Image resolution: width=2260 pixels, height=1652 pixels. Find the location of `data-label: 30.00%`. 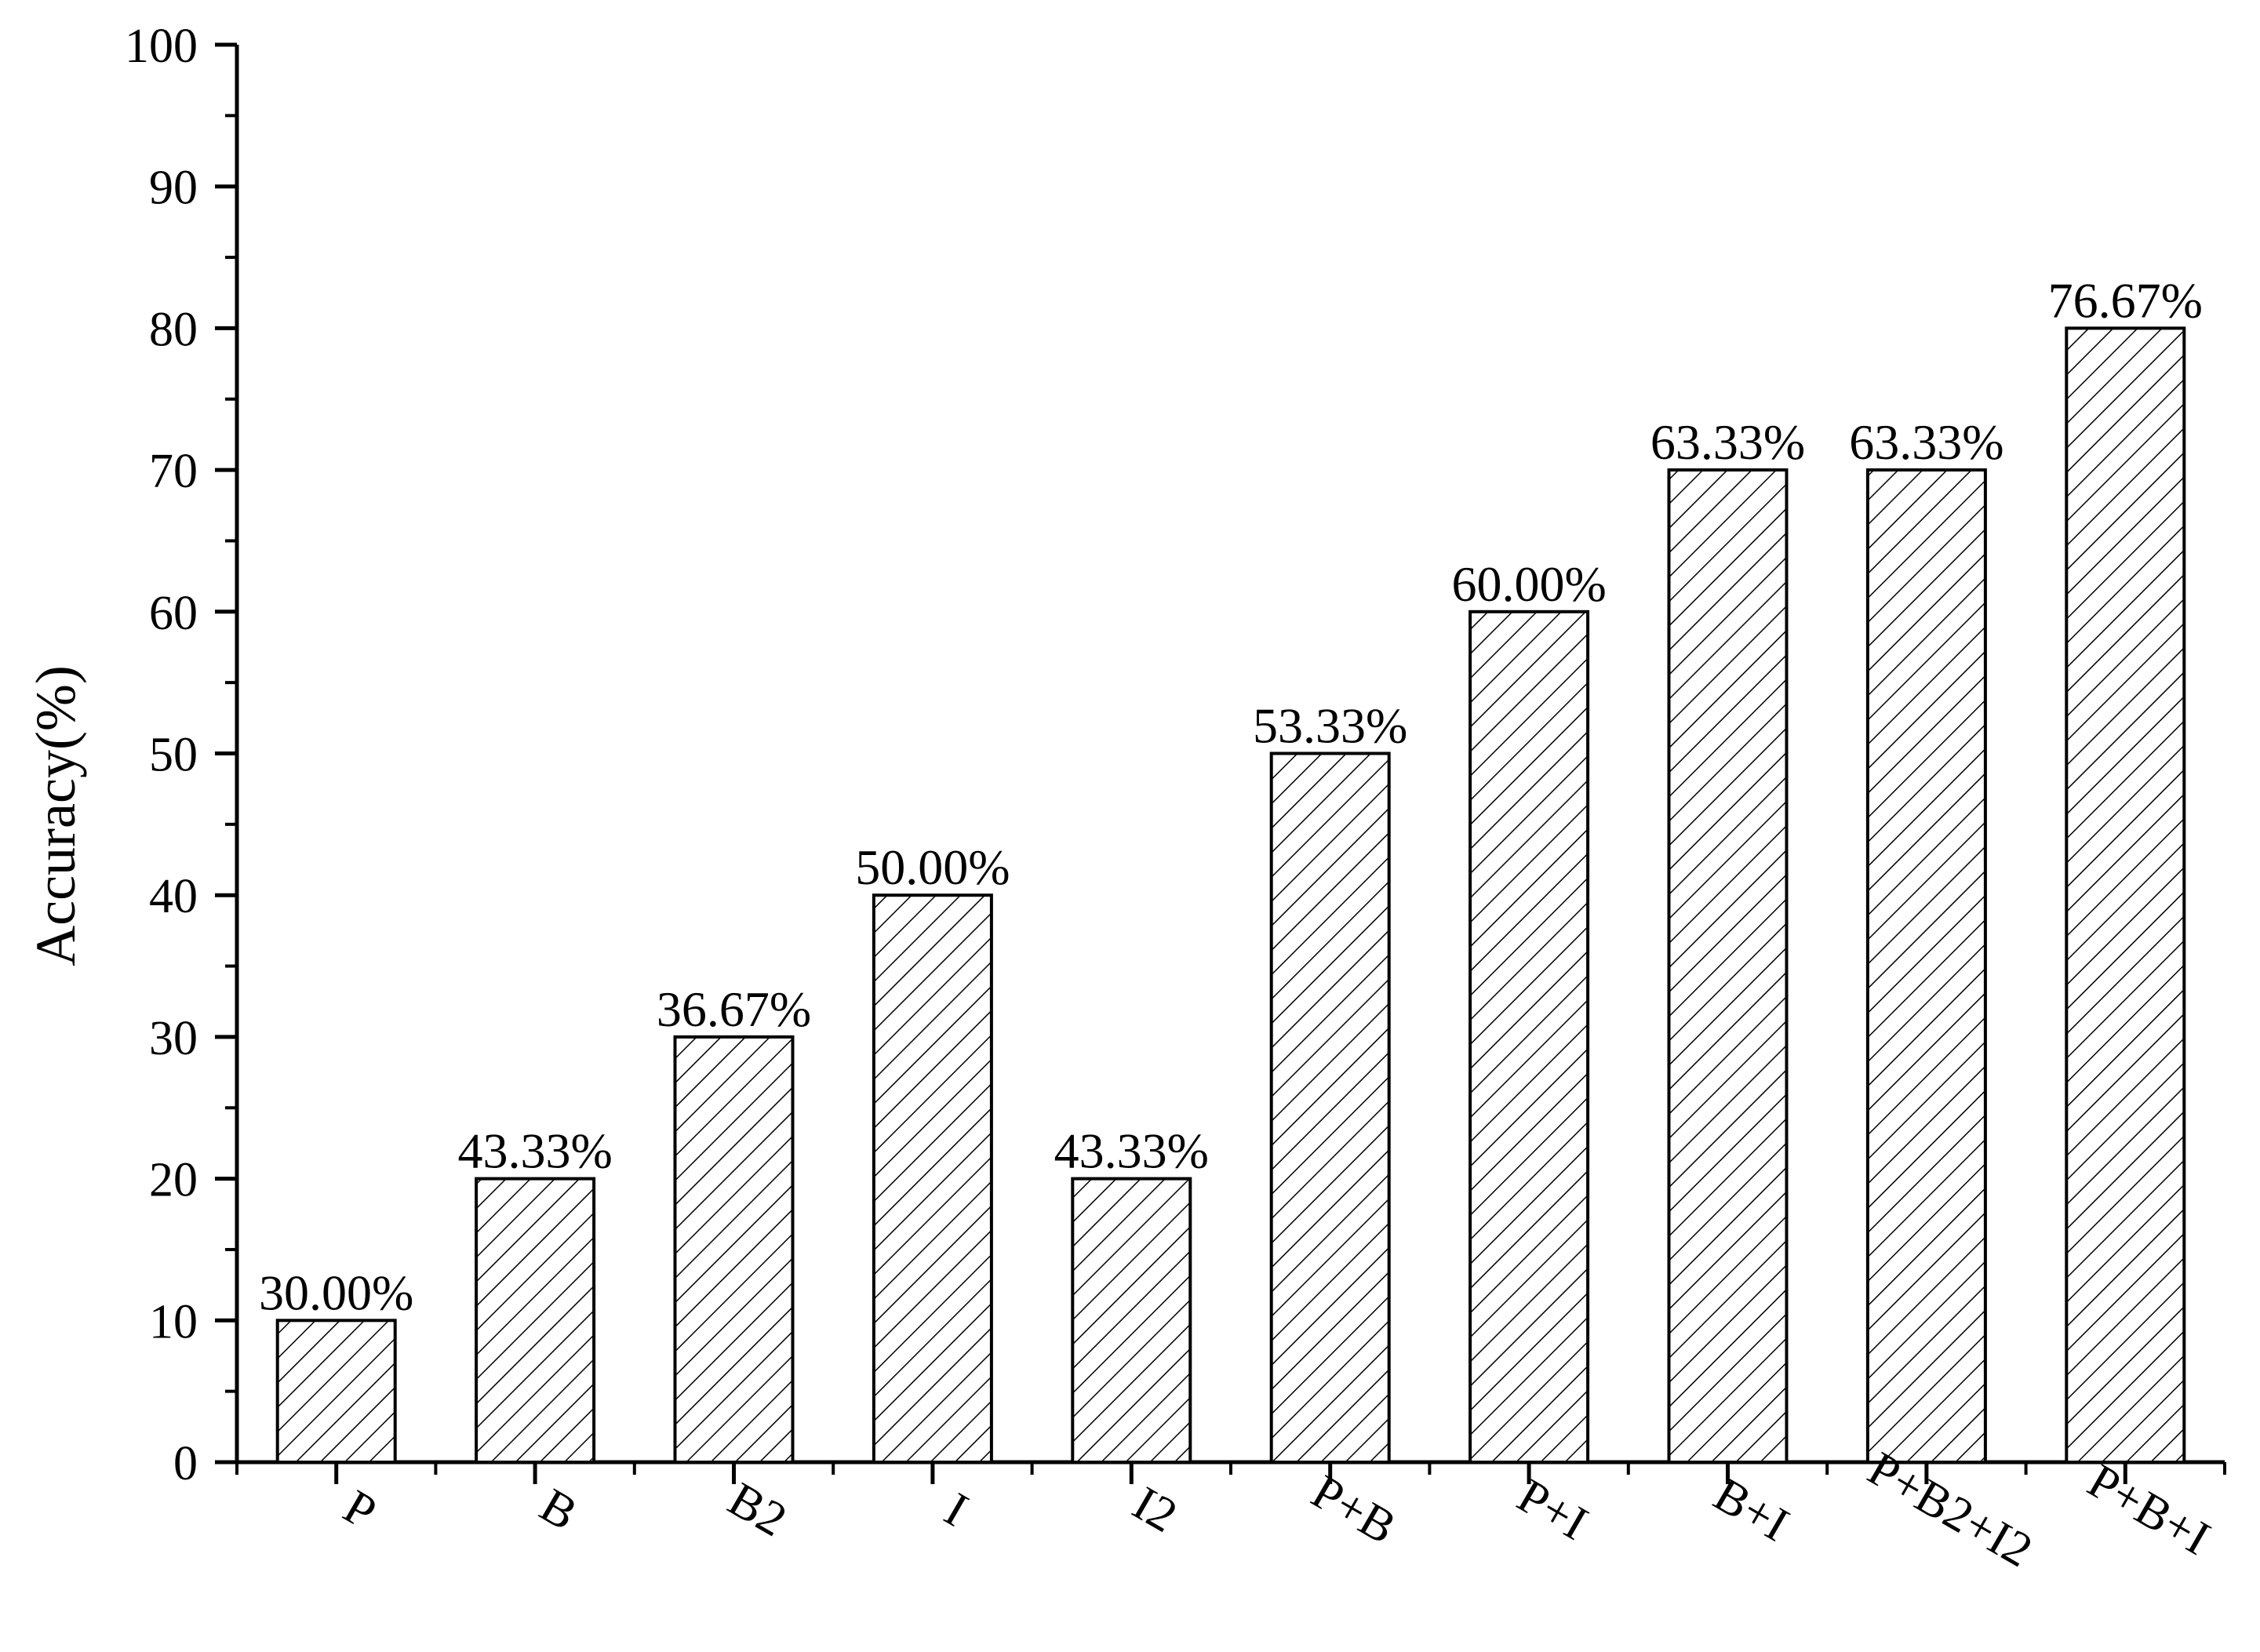

data-label: 30.00% is located at coordinates (336, 1292).